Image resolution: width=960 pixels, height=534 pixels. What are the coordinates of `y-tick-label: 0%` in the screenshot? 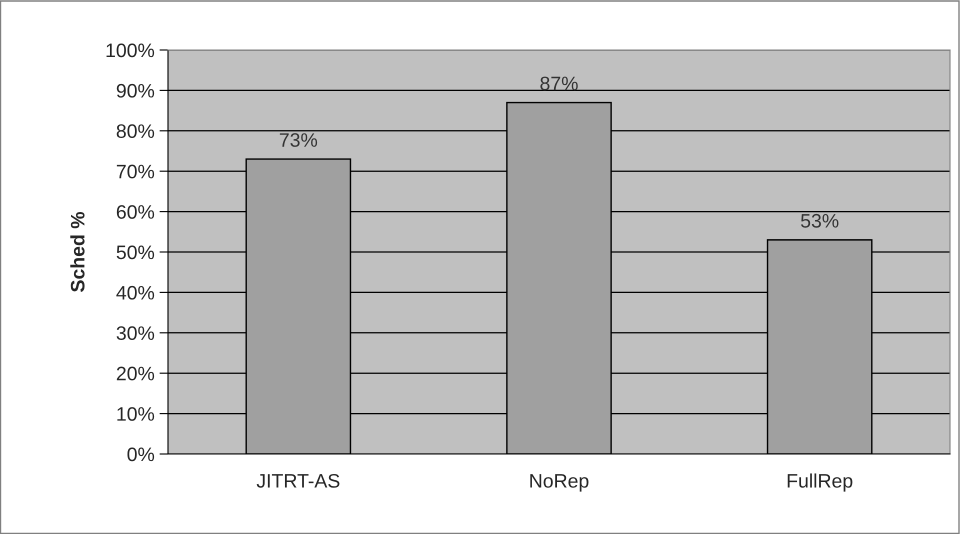 It's located at (140, 454).